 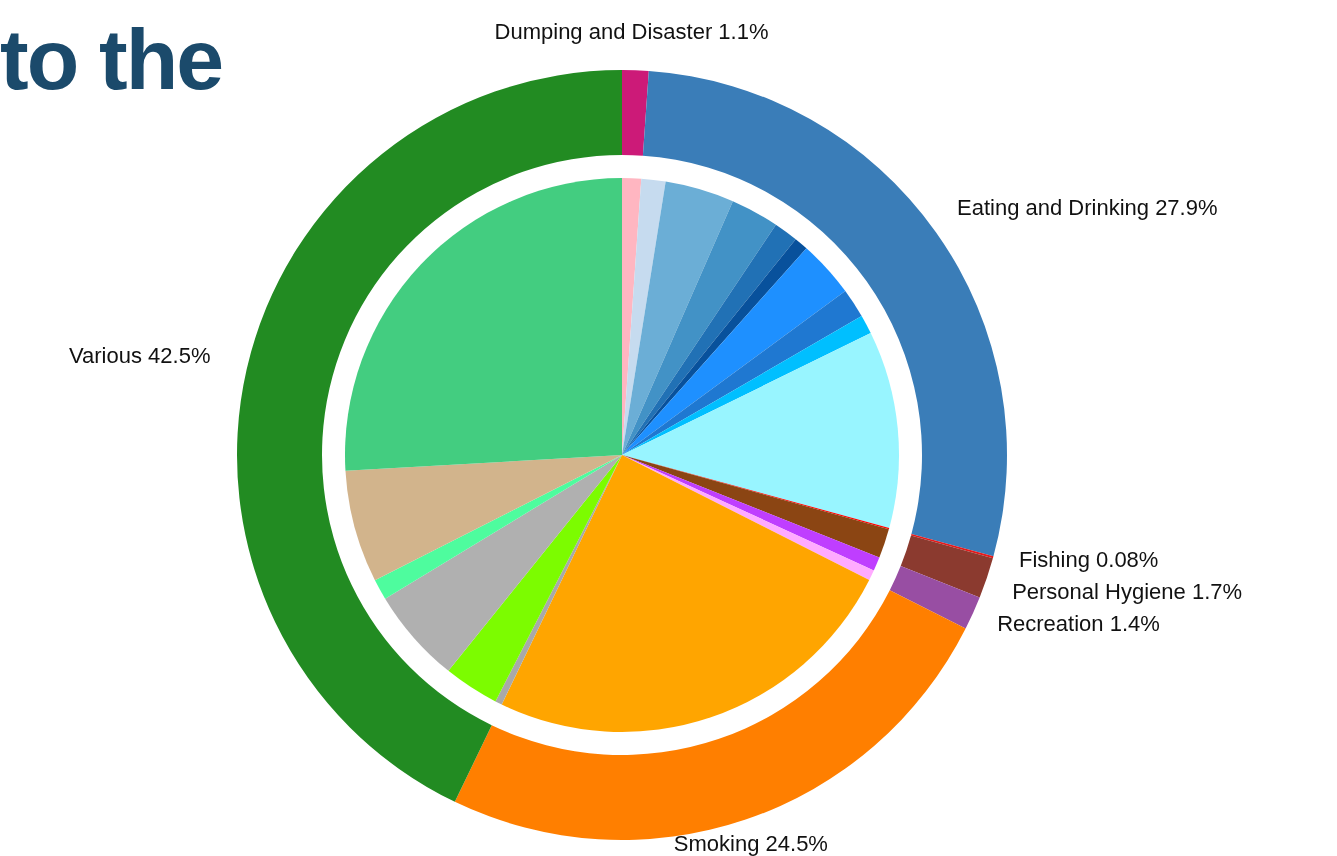 I want to click on slice-label: Eating and Drinking 27.9%, so click(x=1087, y=207).